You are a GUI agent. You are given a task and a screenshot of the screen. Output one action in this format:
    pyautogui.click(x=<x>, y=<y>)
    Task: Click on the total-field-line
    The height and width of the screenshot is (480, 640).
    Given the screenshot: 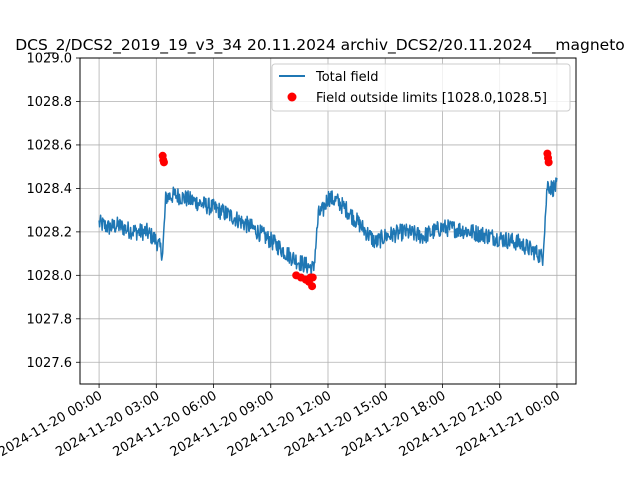 What is the action you would take?
    pyautogui.click(x=328, y=227)
    